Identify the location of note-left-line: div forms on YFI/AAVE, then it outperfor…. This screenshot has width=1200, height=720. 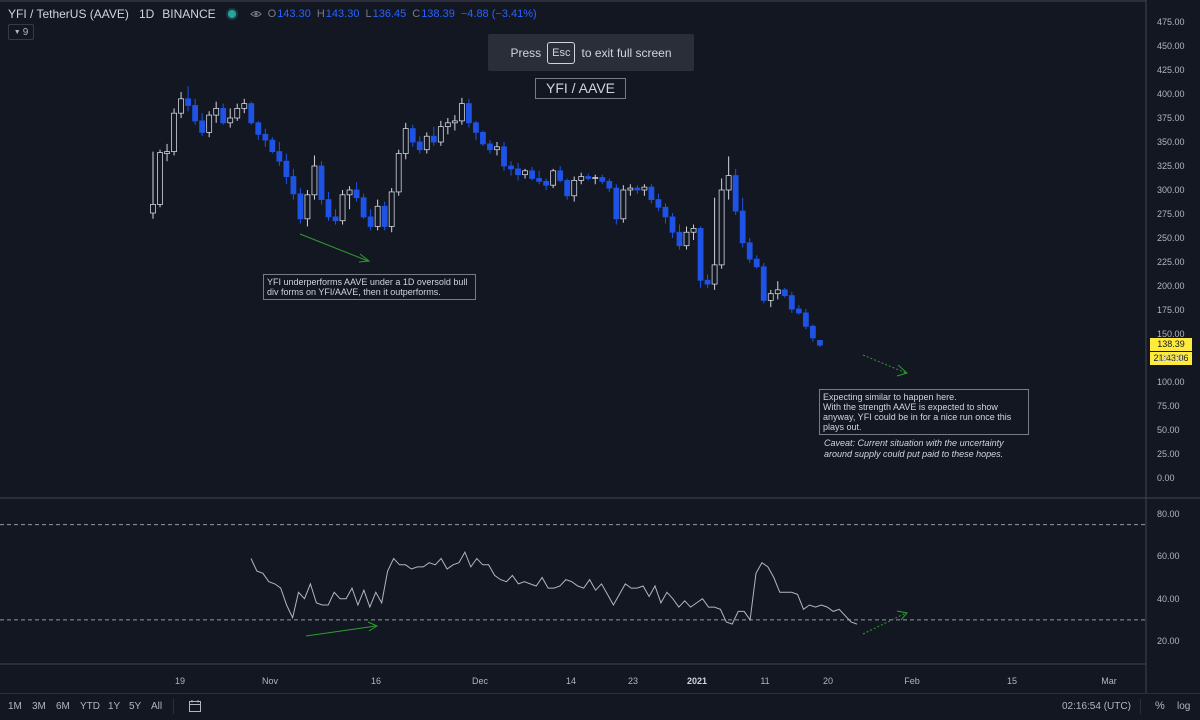
(354, 292).